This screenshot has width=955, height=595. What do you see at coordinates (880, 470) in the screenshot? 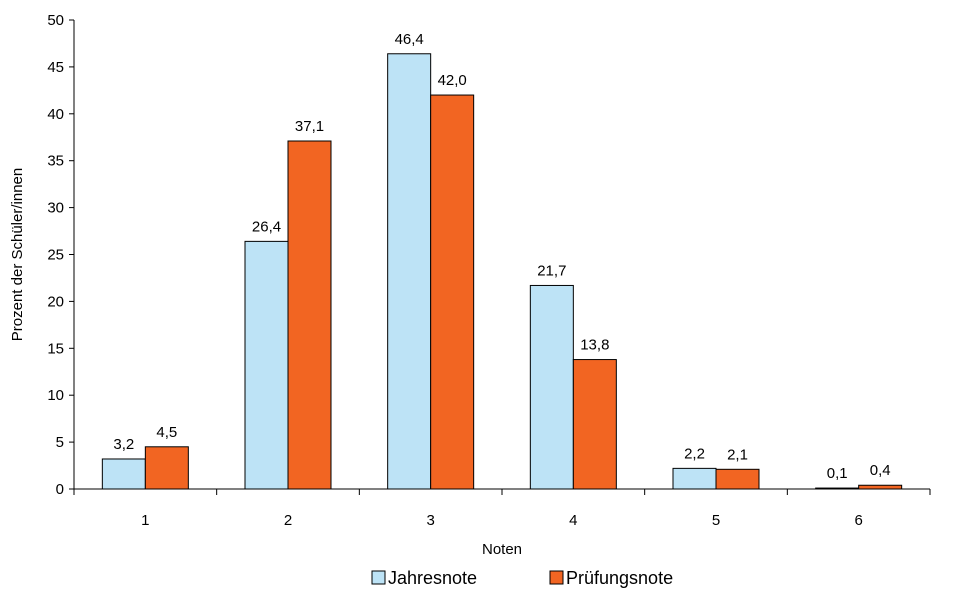
I see `data-label: 0,4` at bounding box center [880, 470].